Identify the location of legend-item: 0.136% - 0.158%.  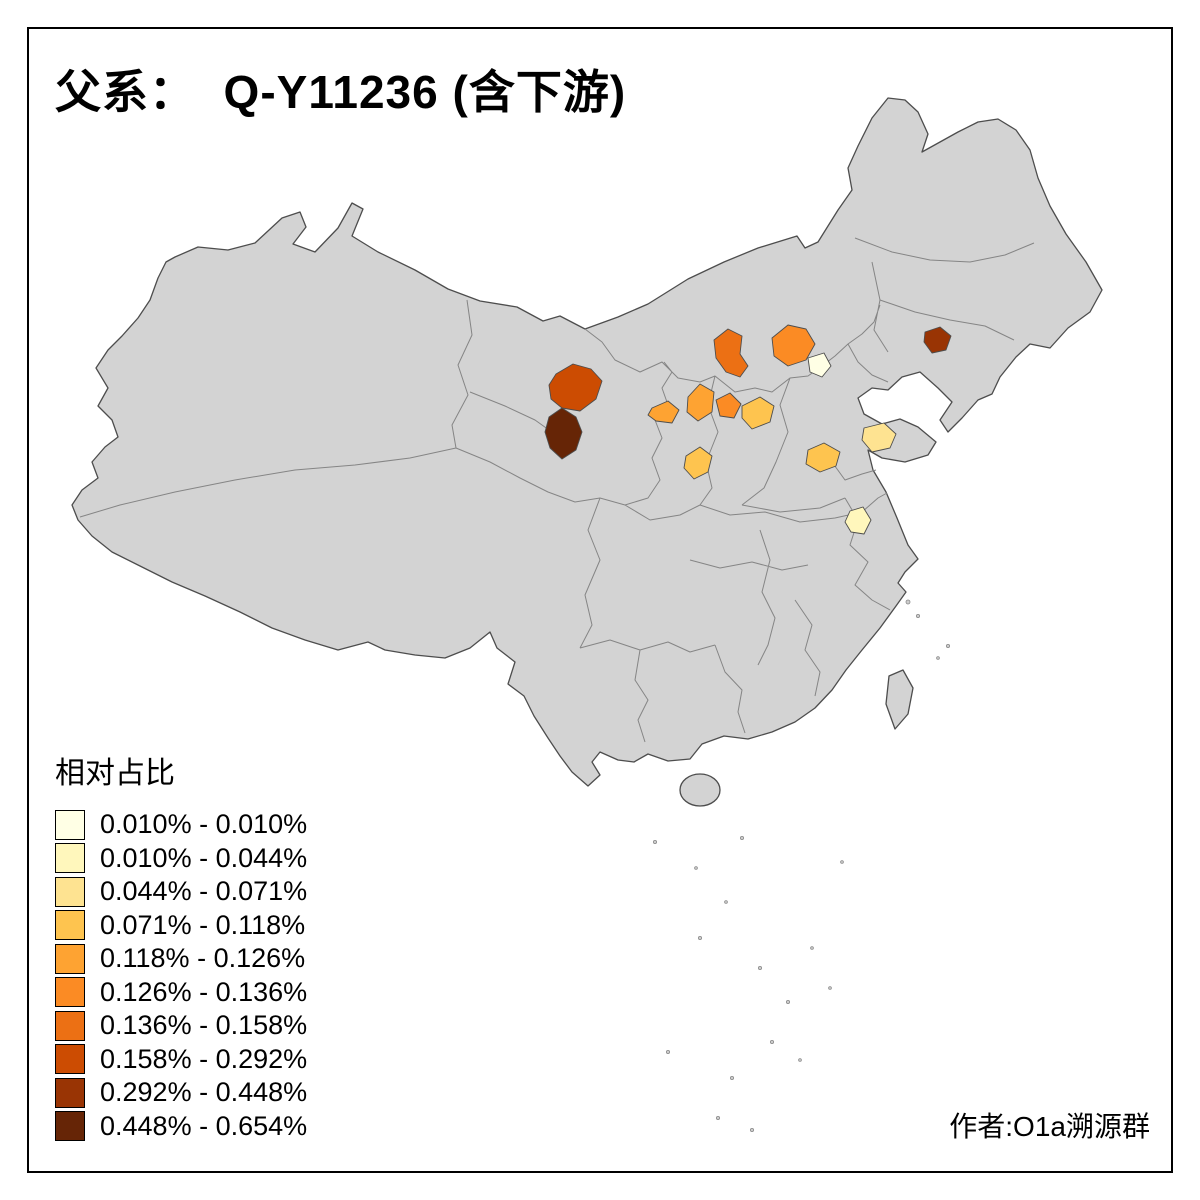
(181, 1026).